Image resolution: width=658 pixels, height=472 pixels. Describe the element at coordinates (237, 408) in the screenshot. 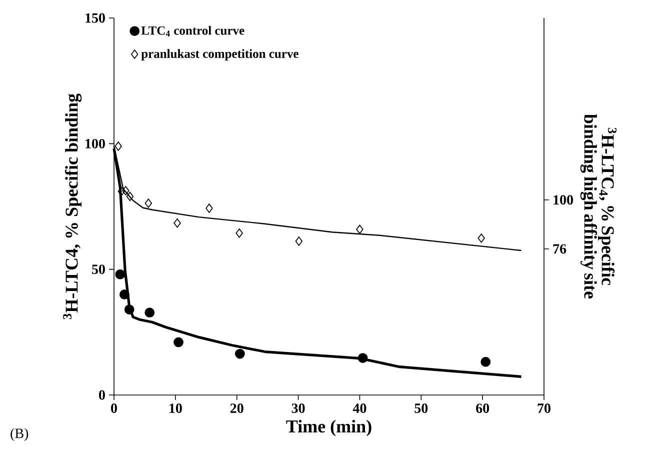

I see `x-tick-label: 20` at that location.